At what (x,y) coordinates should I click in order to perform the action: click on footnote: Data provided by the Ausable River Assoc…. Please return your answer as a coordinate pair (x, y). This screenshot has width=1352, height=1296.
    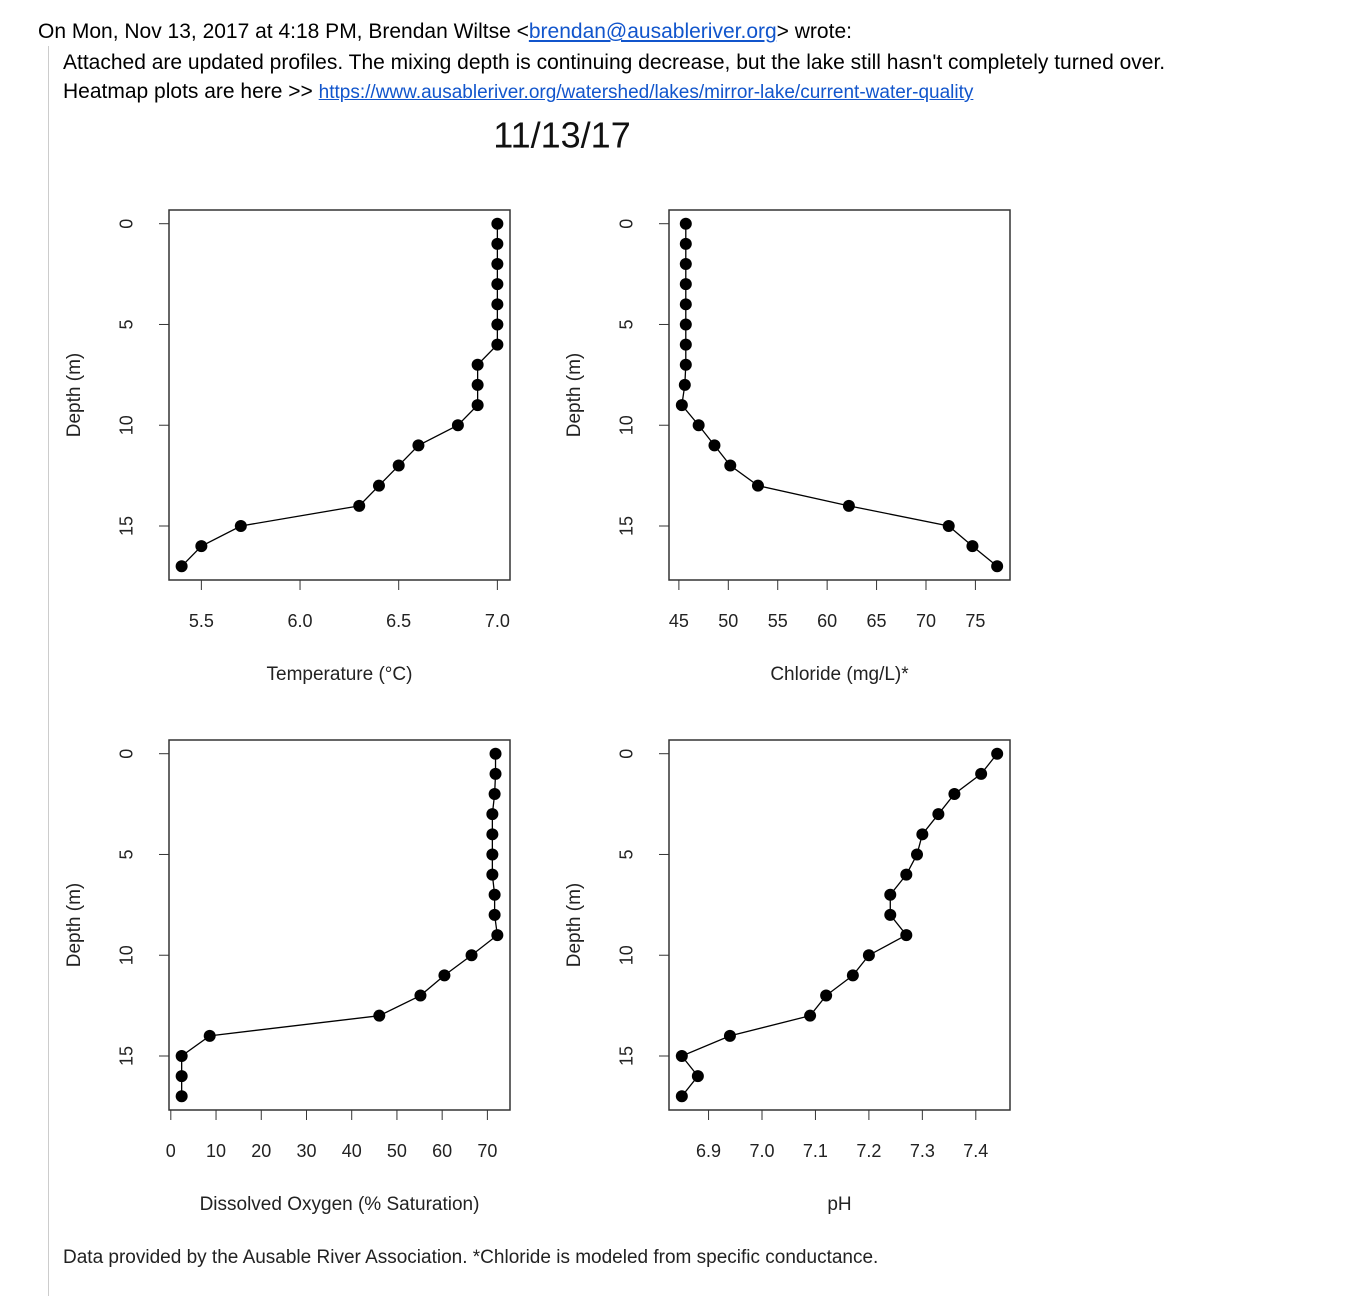
    Looking at the image, I should click on (470, 1257).